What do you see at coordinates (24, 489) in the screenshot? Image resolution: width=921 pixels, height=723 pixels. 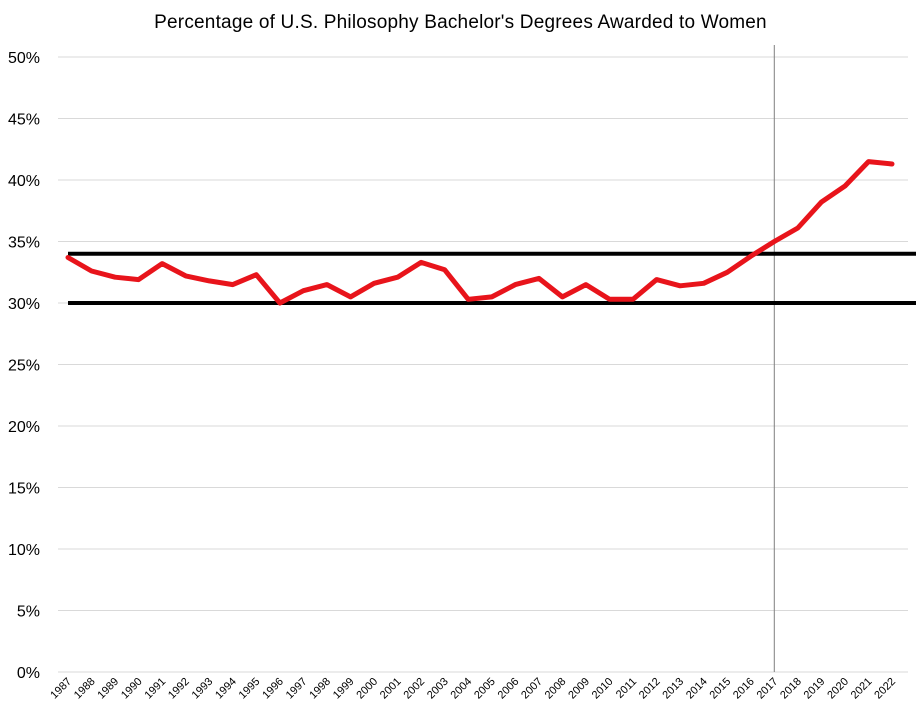 I see `y-tick-label: 15%` at bounding box center [24, 489].